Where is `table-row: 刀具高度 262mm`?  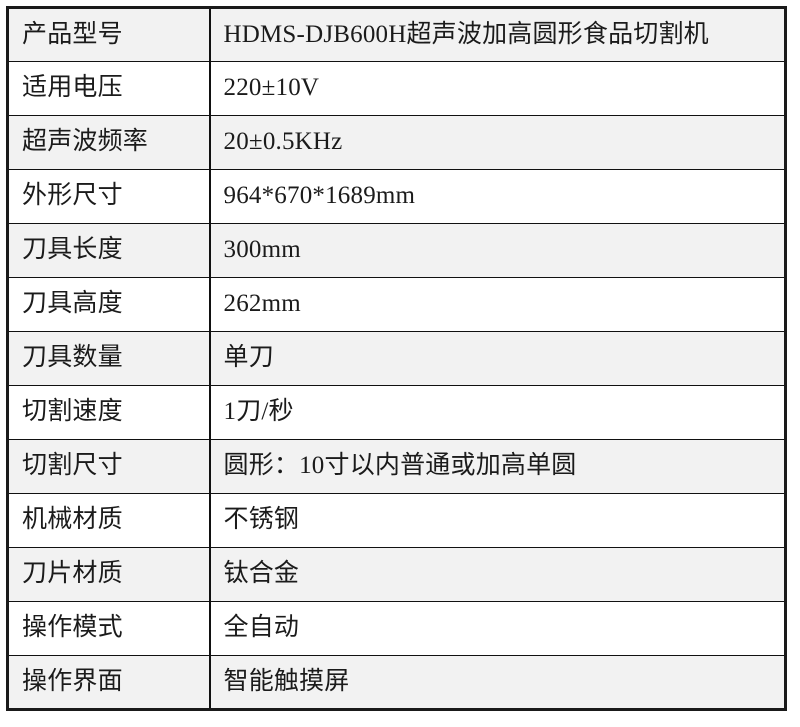 table-row: 刀具高度 262mm is located at coordinates (396, 304).